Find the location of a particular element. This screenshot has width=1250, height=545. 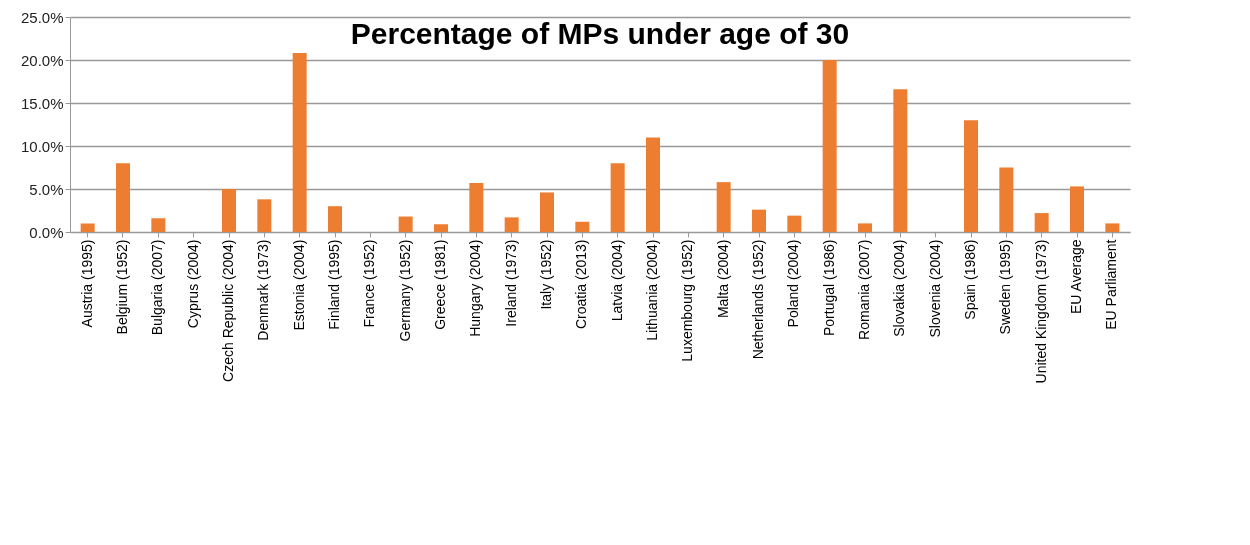

x-tick-label: Greece (1981) is located at coordinates (440, 284).